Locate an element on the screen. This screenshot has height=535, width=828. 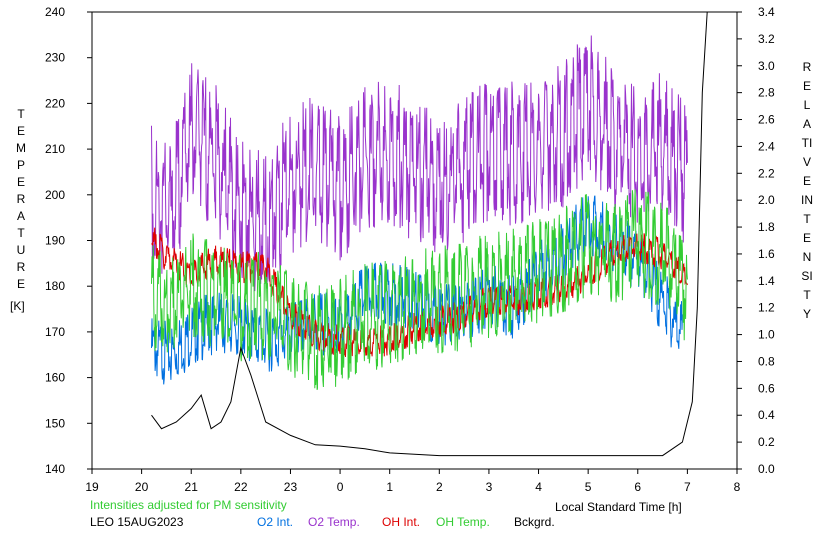
y-right-tick-label: 0.8 is located at coordinates (766, 361).